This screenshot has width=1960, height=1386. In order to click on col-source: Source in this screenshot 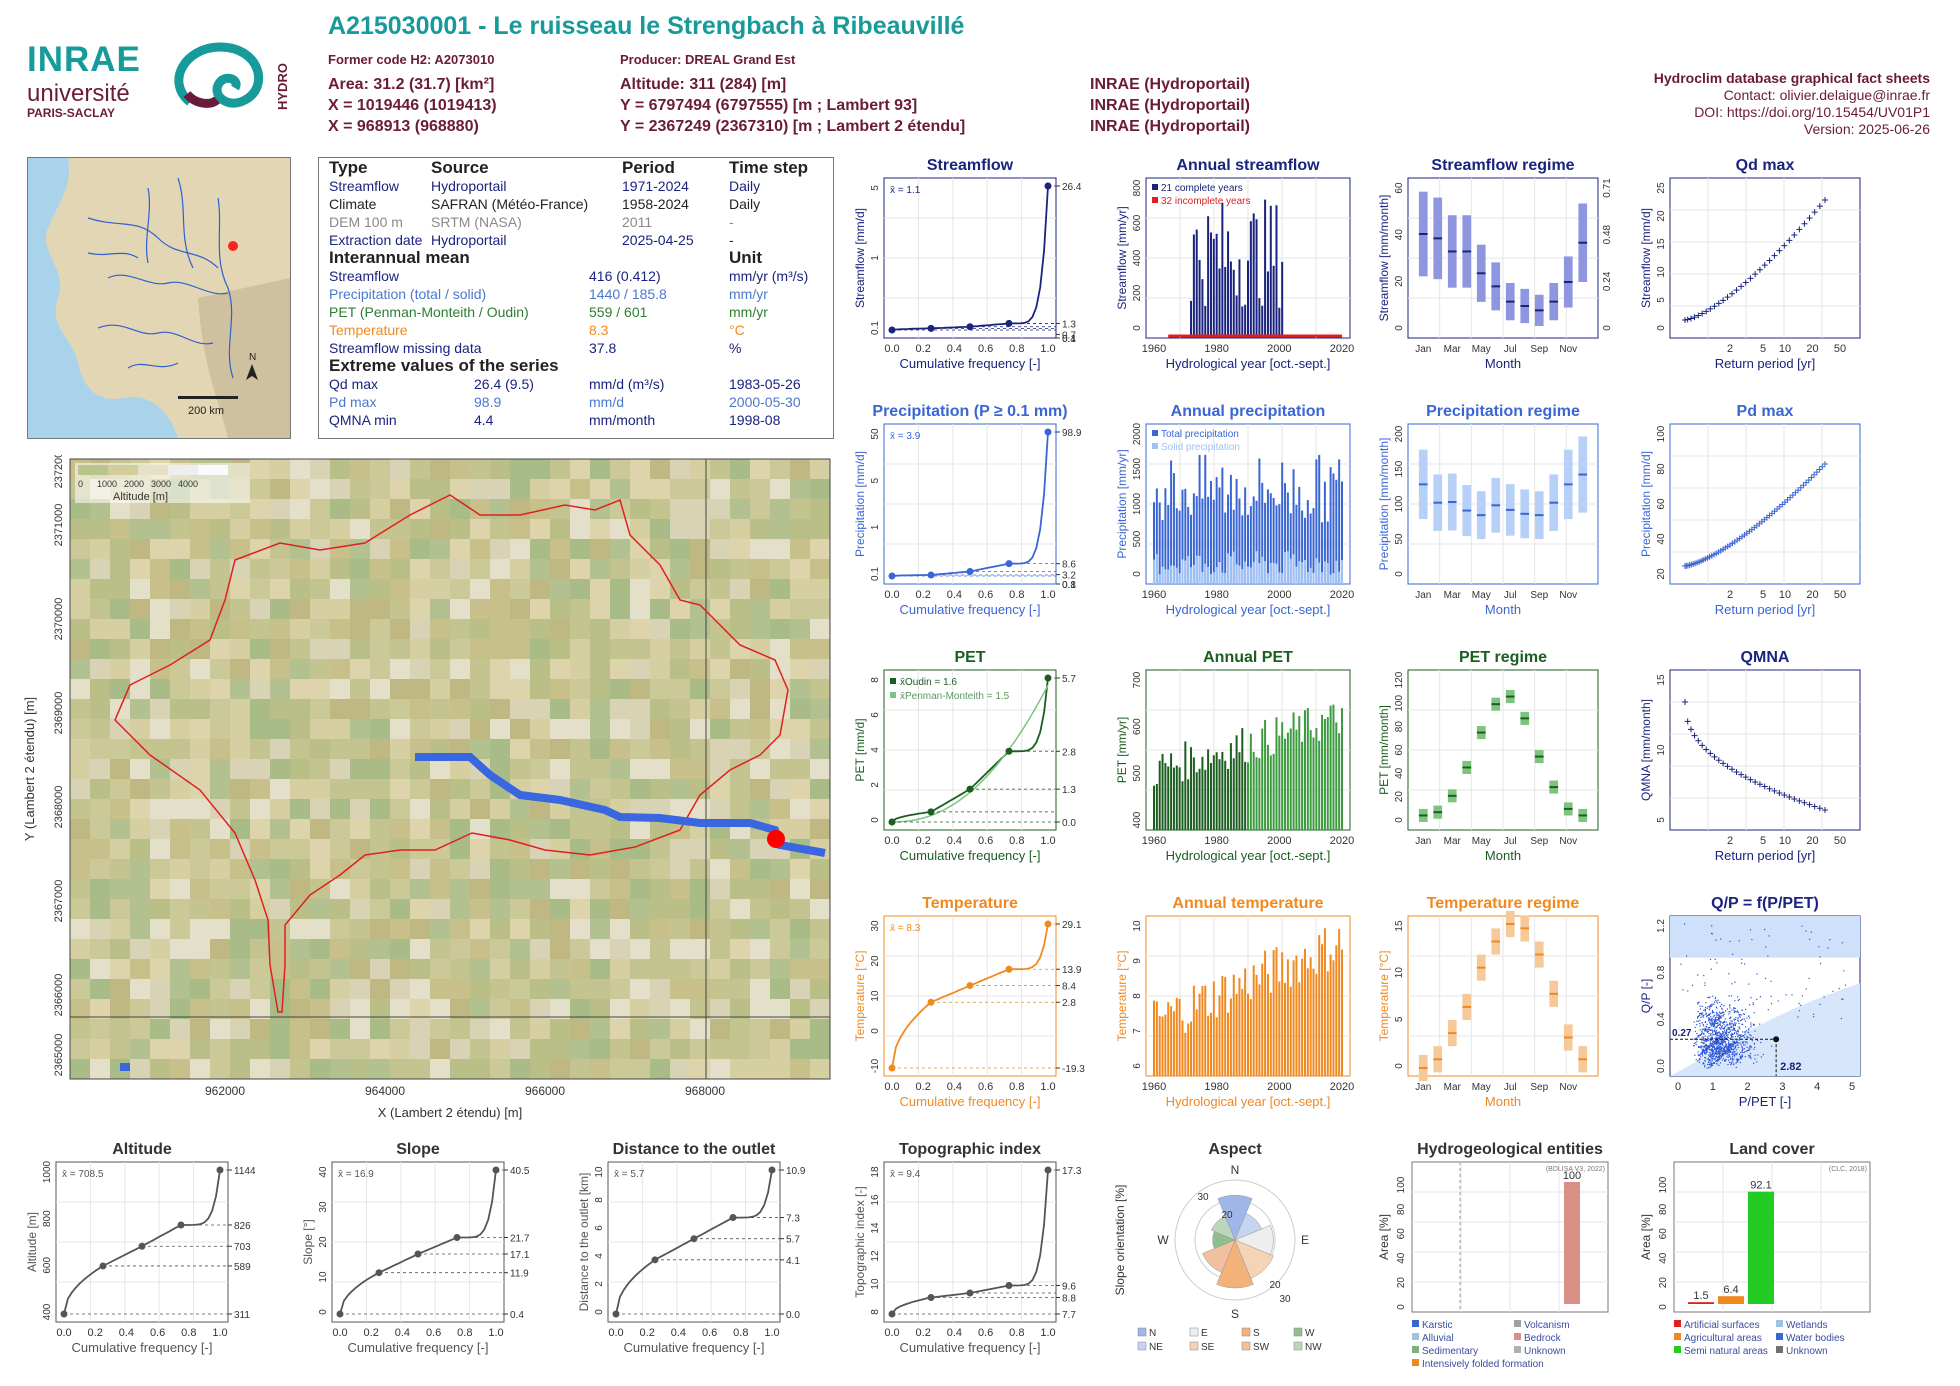, I will do `click(460, 167)`.